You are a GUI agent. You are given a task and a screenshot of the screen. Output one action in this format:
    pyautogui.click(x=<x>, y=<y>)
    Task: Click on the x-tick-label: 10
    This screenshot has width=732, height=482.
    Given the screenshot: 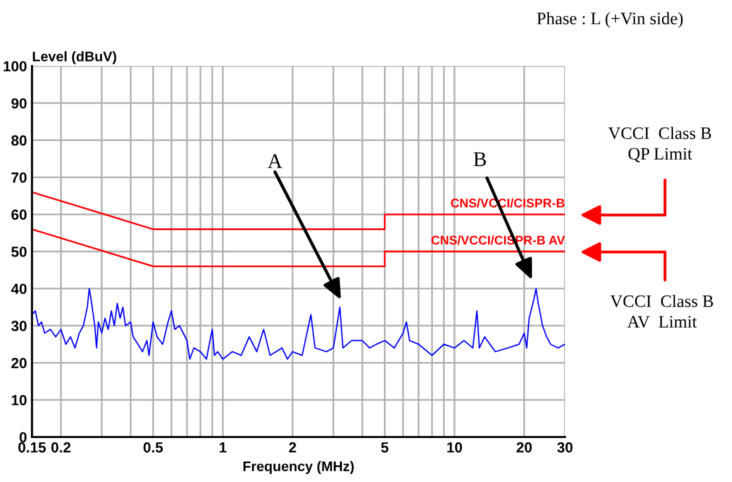 What is the action you would take?
    pyautogui.click(x=454, y=447)
    